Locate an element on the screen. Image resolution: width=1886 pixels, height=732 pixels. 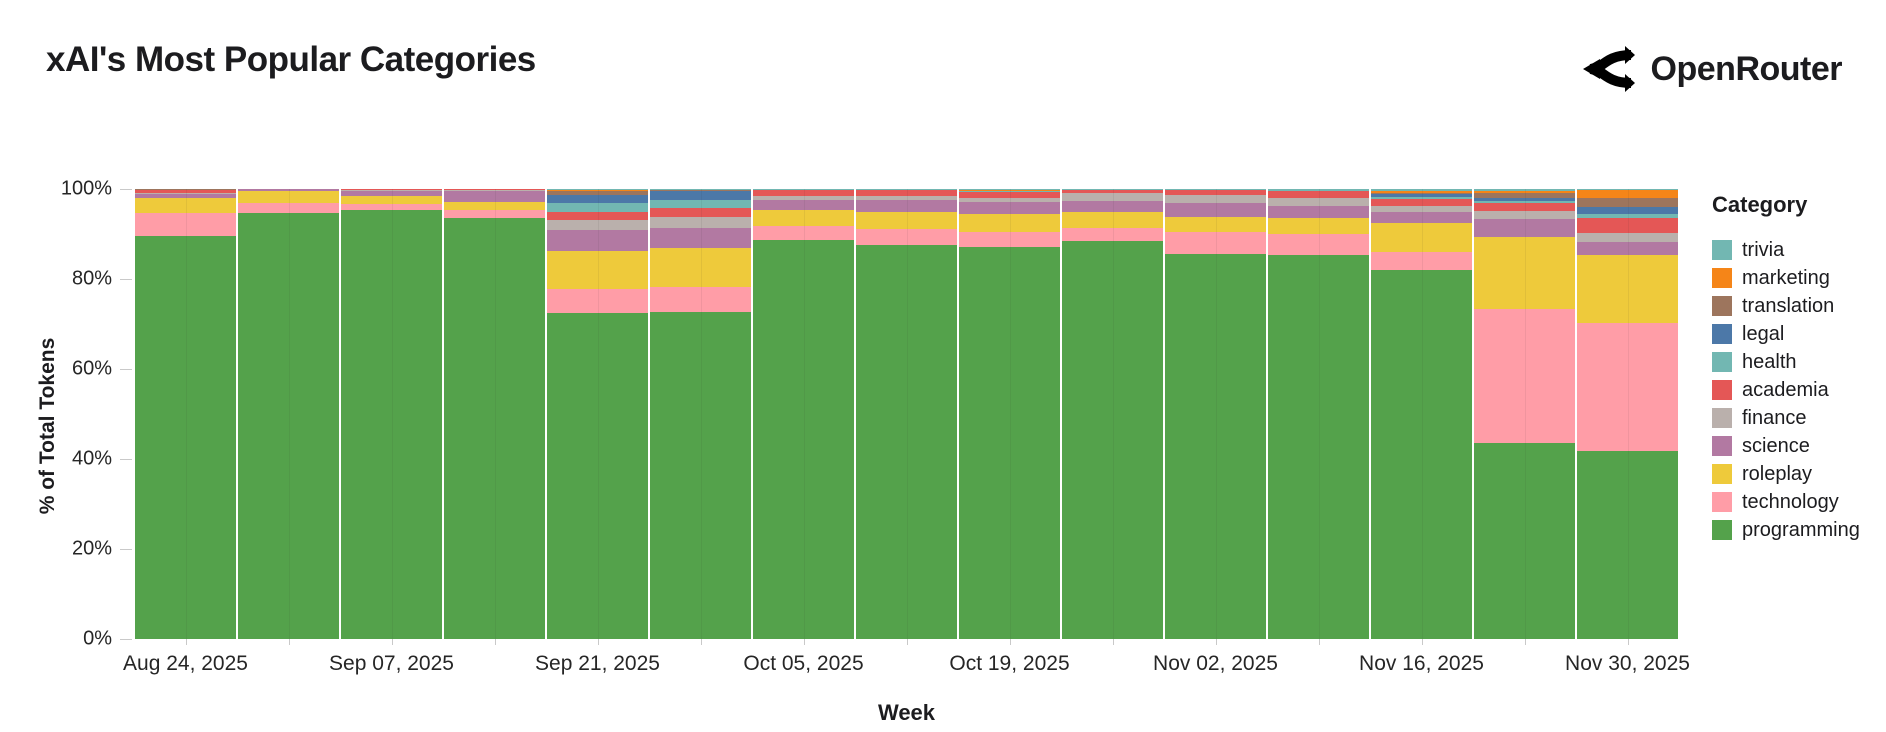
bar-nov-16-2025 is located at coordinates (1421, 414).